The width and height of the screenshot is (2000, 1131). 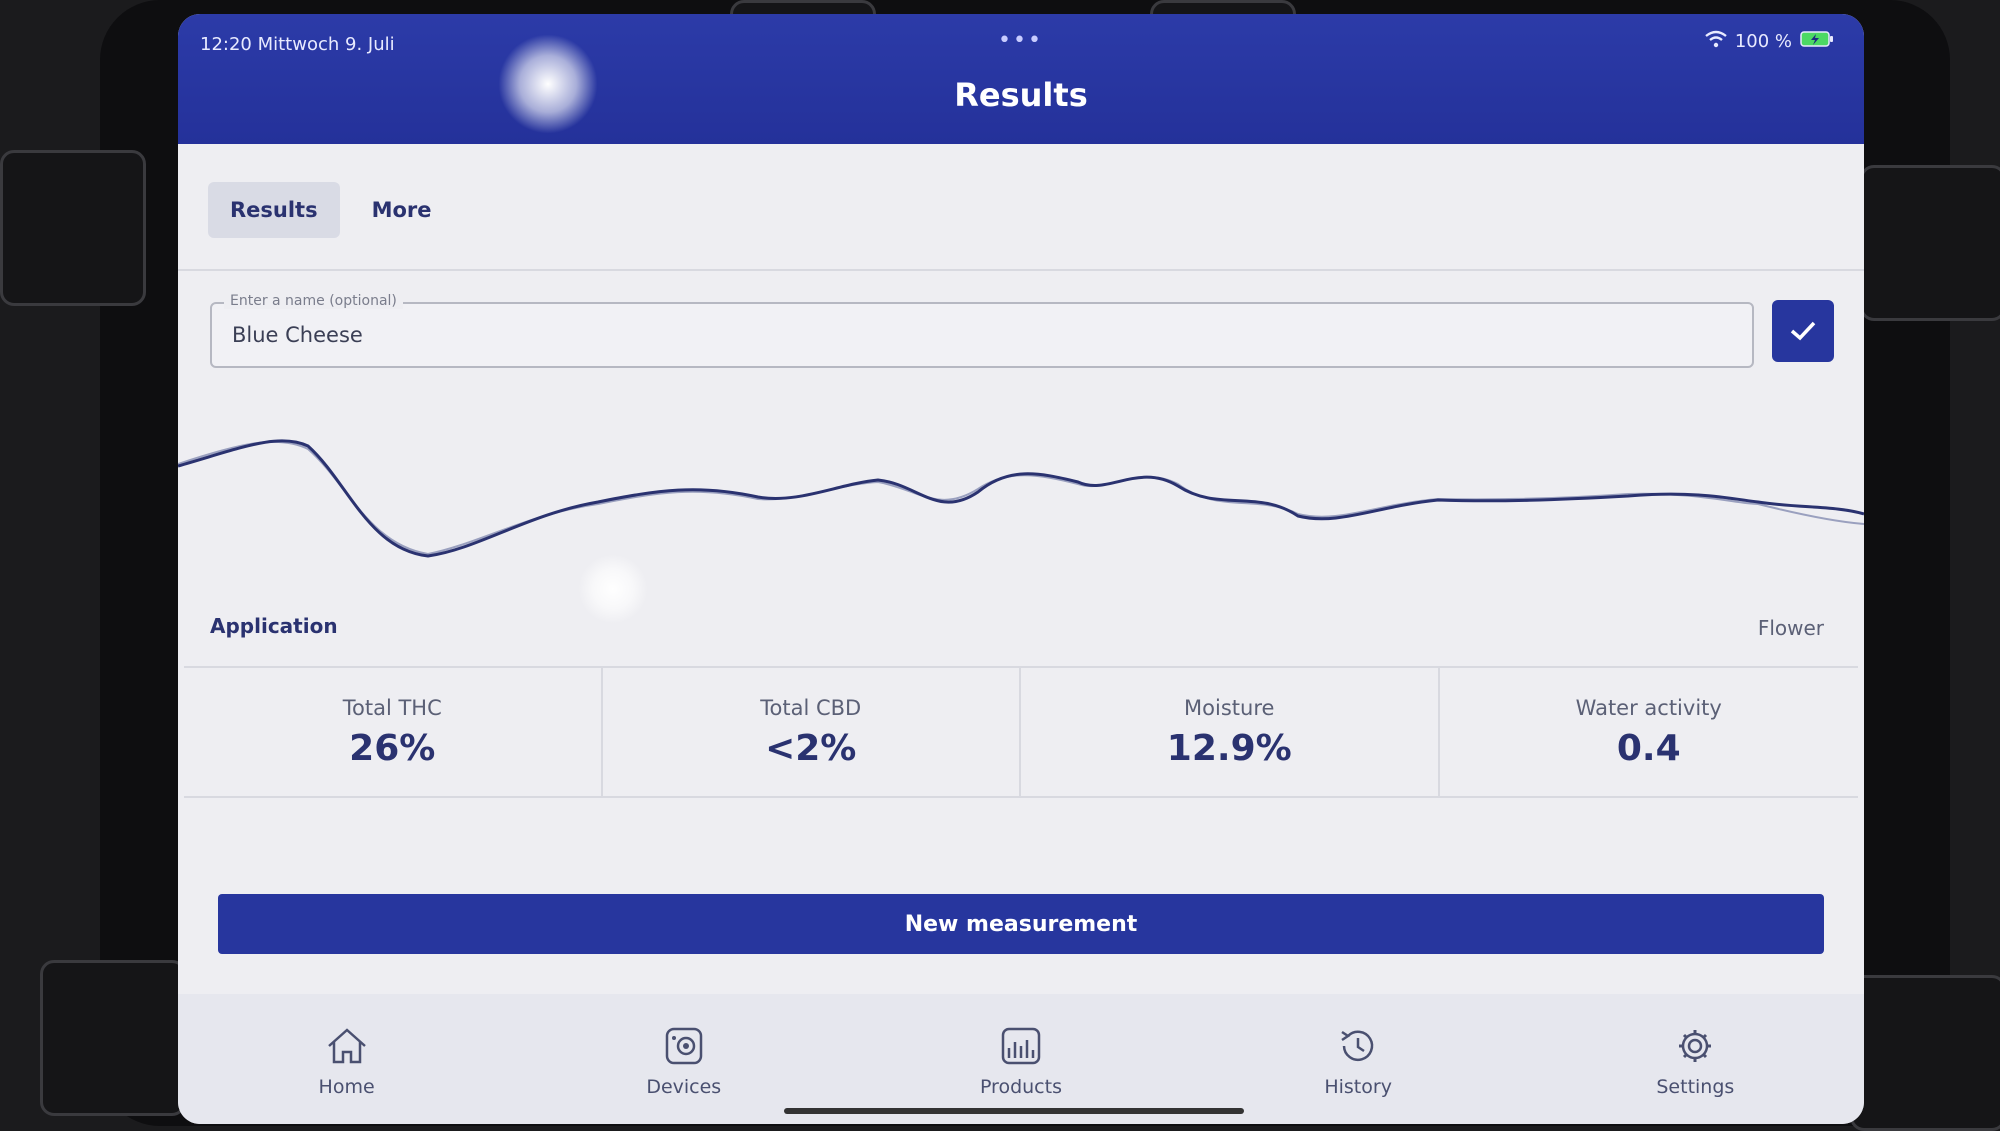 What do you see at coordinates (1021, 95) in the screenshot?
I see `page-title: Results` at bounding box center [1021, 95].